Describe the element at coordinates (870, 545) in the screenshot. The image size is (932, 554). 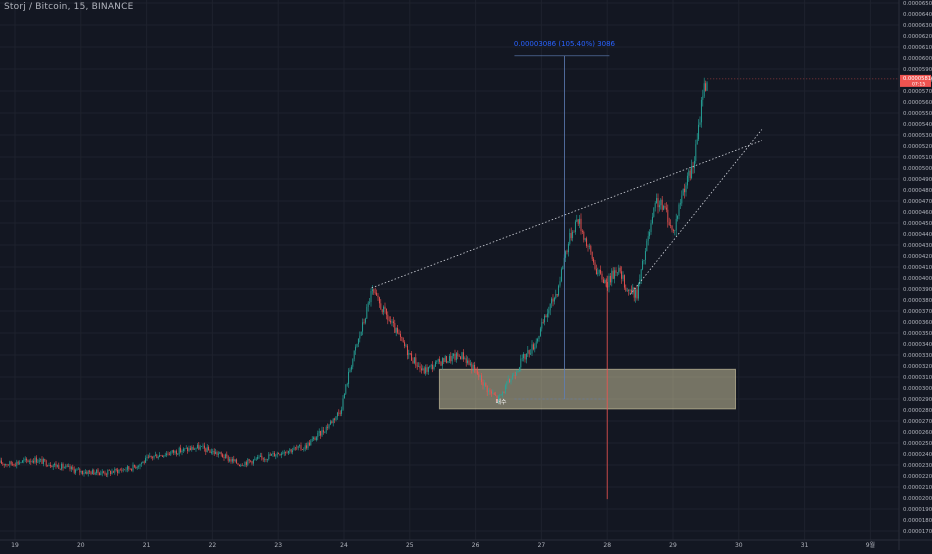
I see `x-tick-label: 9월` at that location.